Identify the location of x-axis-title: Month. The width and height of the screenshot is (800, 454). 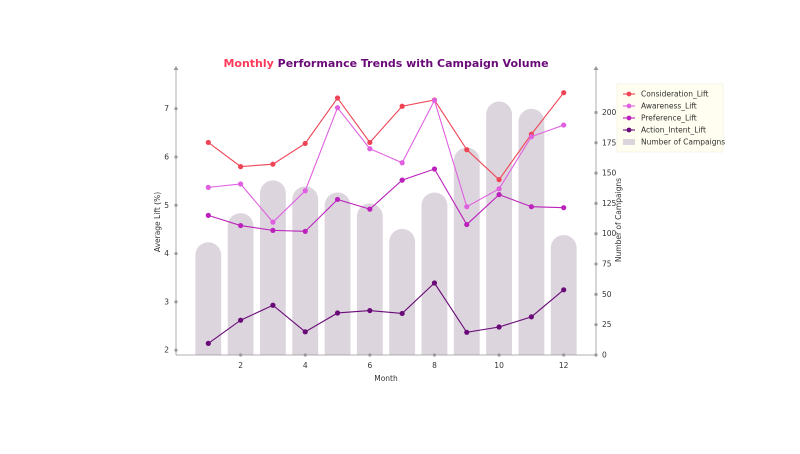
(386, 378).